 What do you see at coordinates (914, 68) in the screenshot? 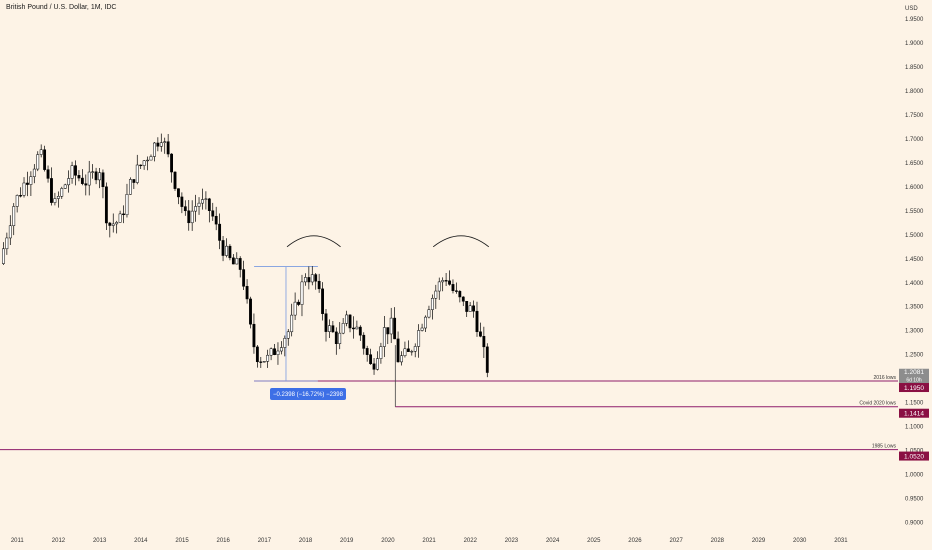
I see `y-tick-label: 1.8500` at bounding box center [914, 68].